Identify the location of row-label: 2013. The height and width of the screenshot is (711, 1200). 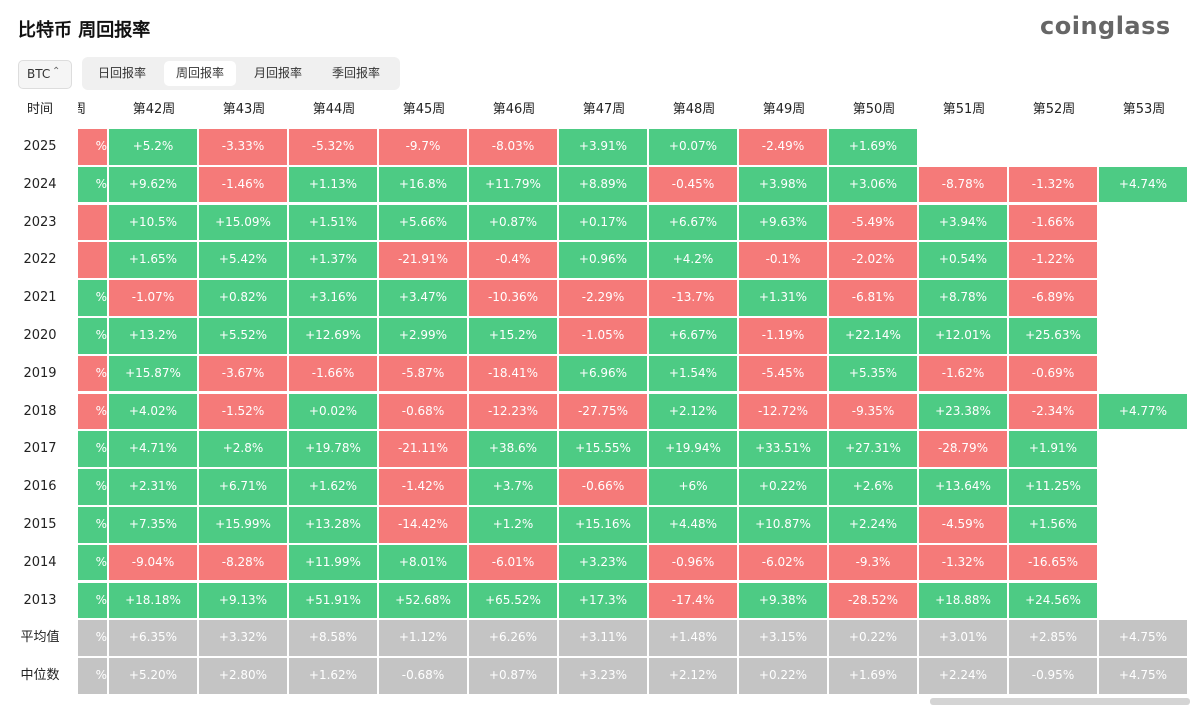
(40, 600).